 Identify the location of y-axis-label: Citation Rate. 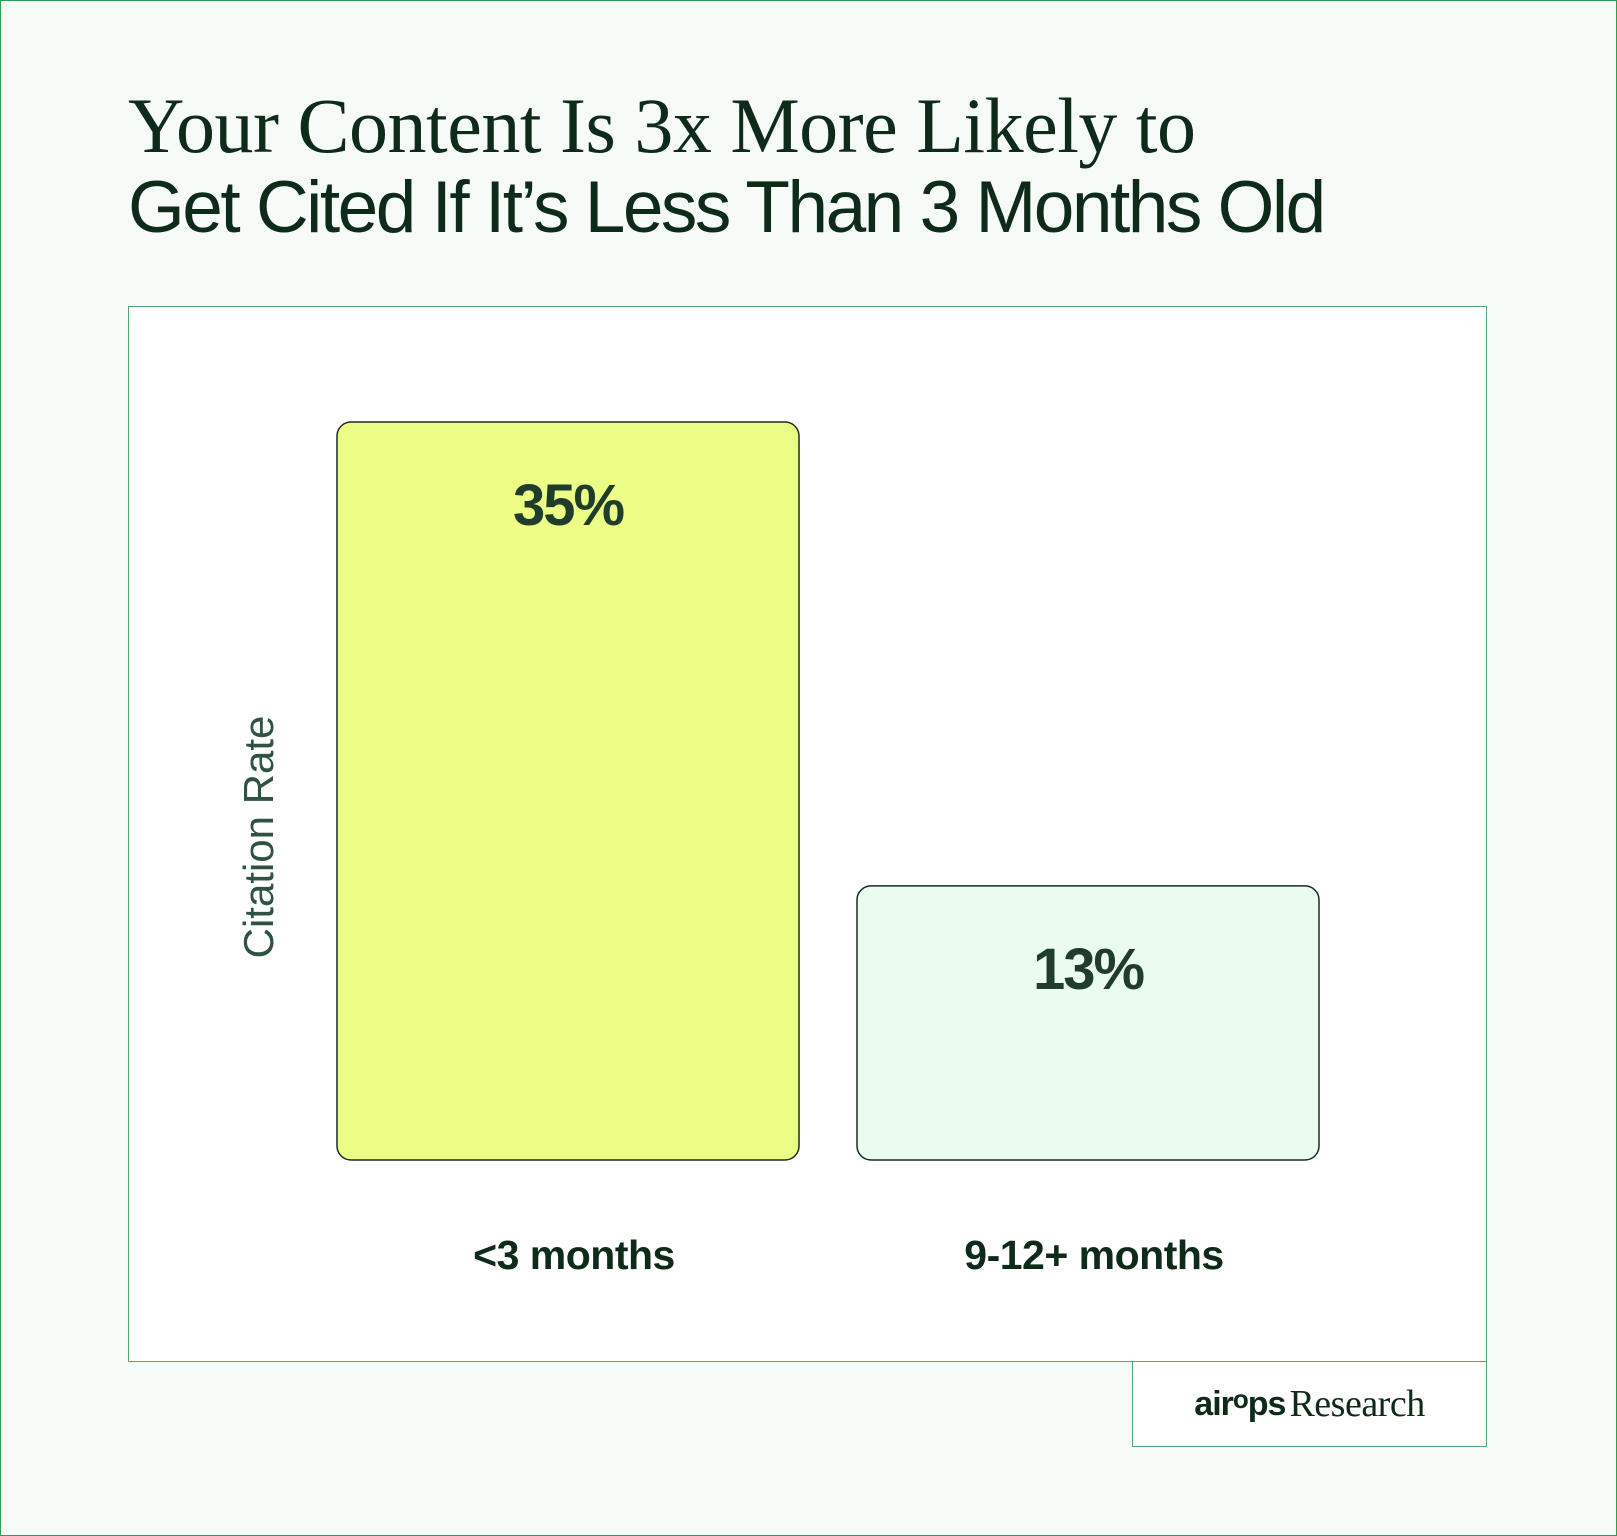
(258, 837).